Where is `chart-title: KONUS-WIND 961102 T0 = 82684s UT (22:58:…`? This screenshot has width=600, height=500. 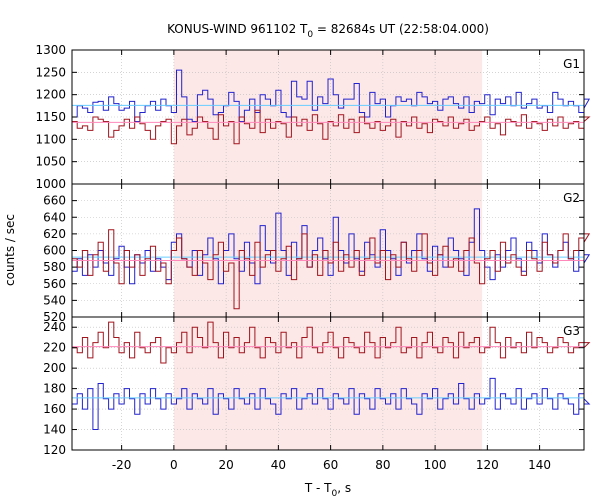 chart-title: KONUS-WIND 961102 T0 = 82684s UT (22:58:… is located at coordinates (328, 31).